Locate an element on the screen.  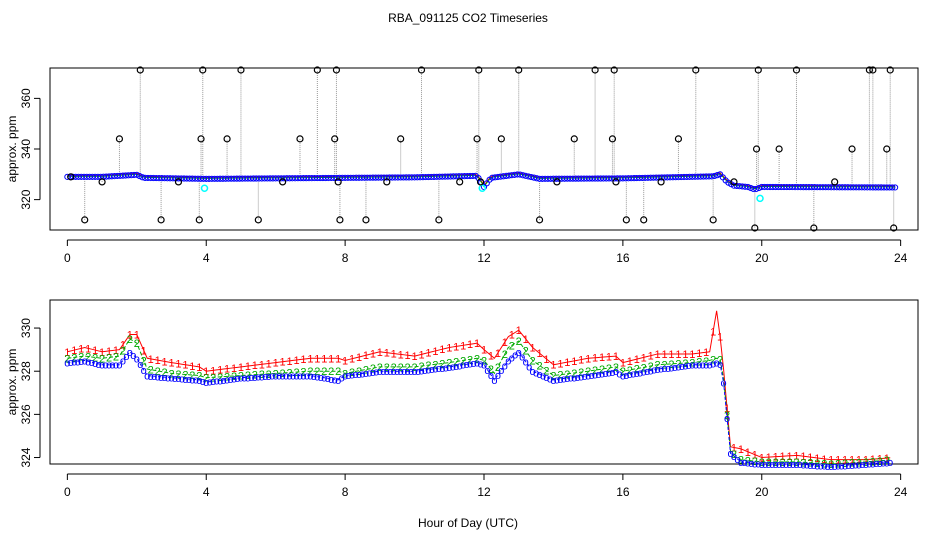
top-cyan-point is located at coordinates (482, 188).